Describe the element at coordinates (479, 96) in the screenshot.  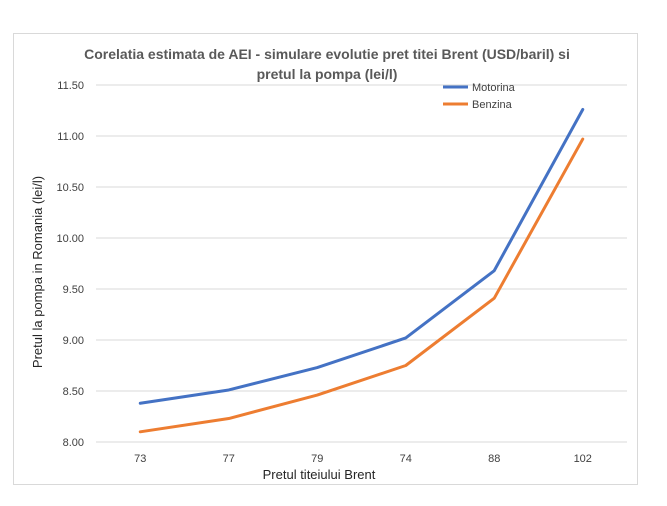
I see `legend: Motorina Benzina` at that location.